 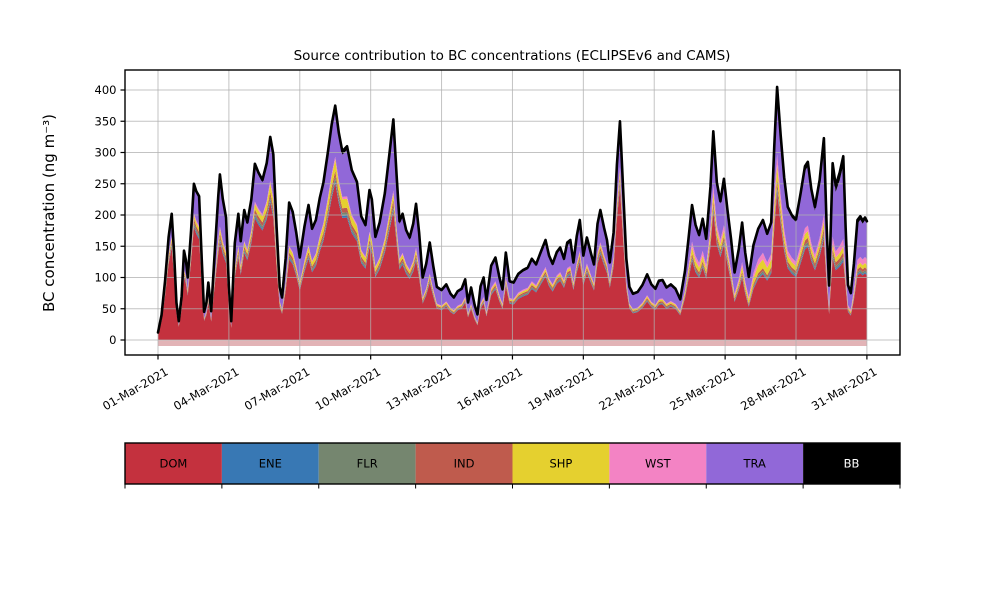 I want to click on legend: DOM ENE FLR IND SHP WST TRA BB, so click(x=512, y=465).